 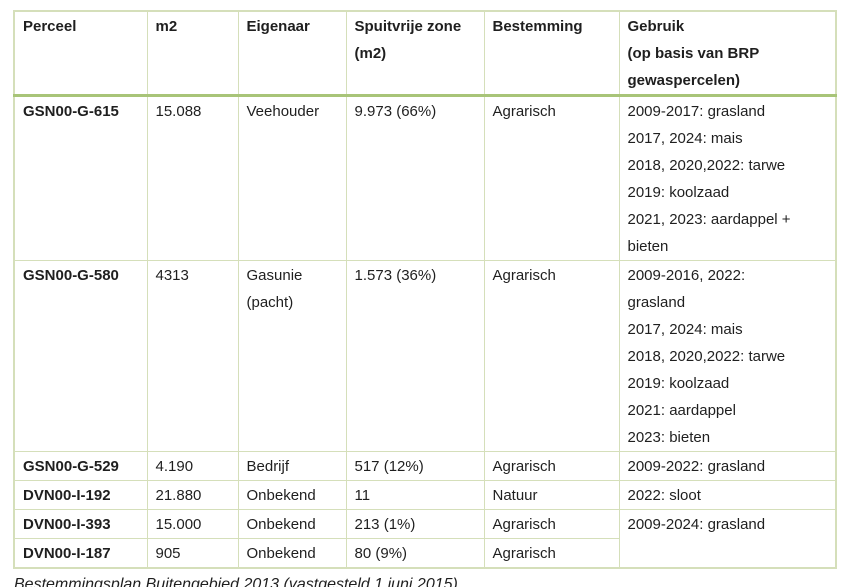 I want to click on cell-spuitvrije-zone: 9.973 (66%), so click(x=415, y=178).